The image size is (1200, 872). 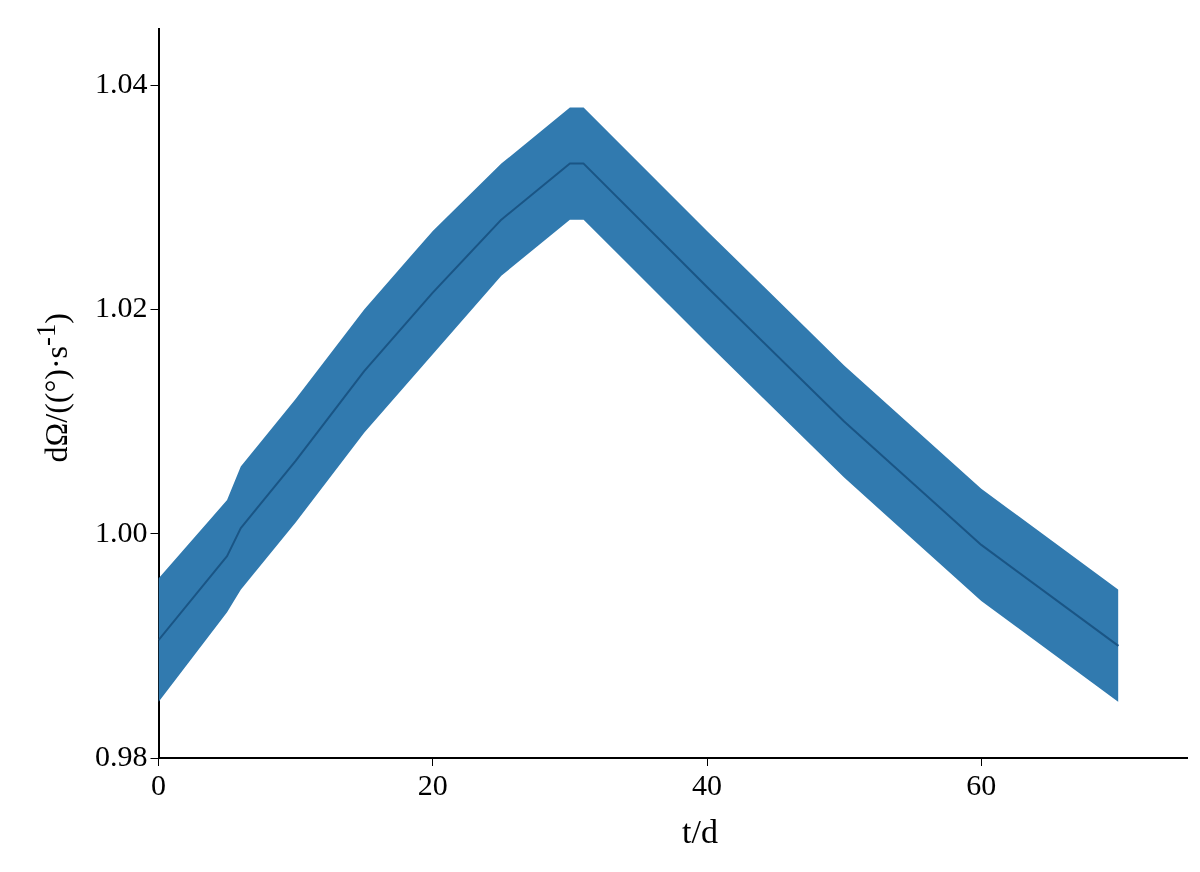 What do you see at coordinates (121, 307) in the screenshot?
I see `y-tick-label: 1.02` at bounding box center [121, 307].